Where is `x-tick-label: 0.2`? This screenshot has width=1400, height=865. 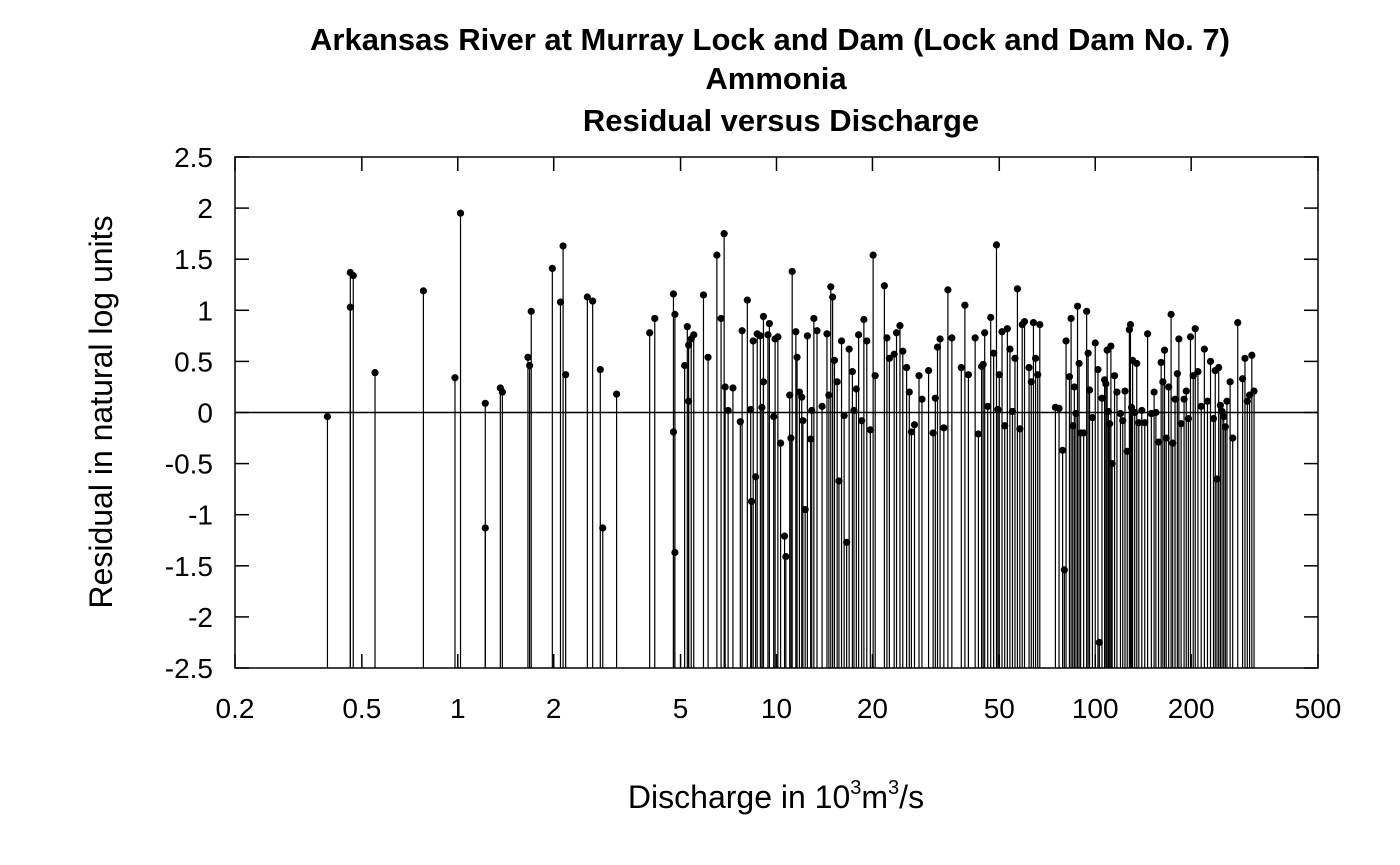
x-tick-label: 0.2 is located at coordinates (235, 708).